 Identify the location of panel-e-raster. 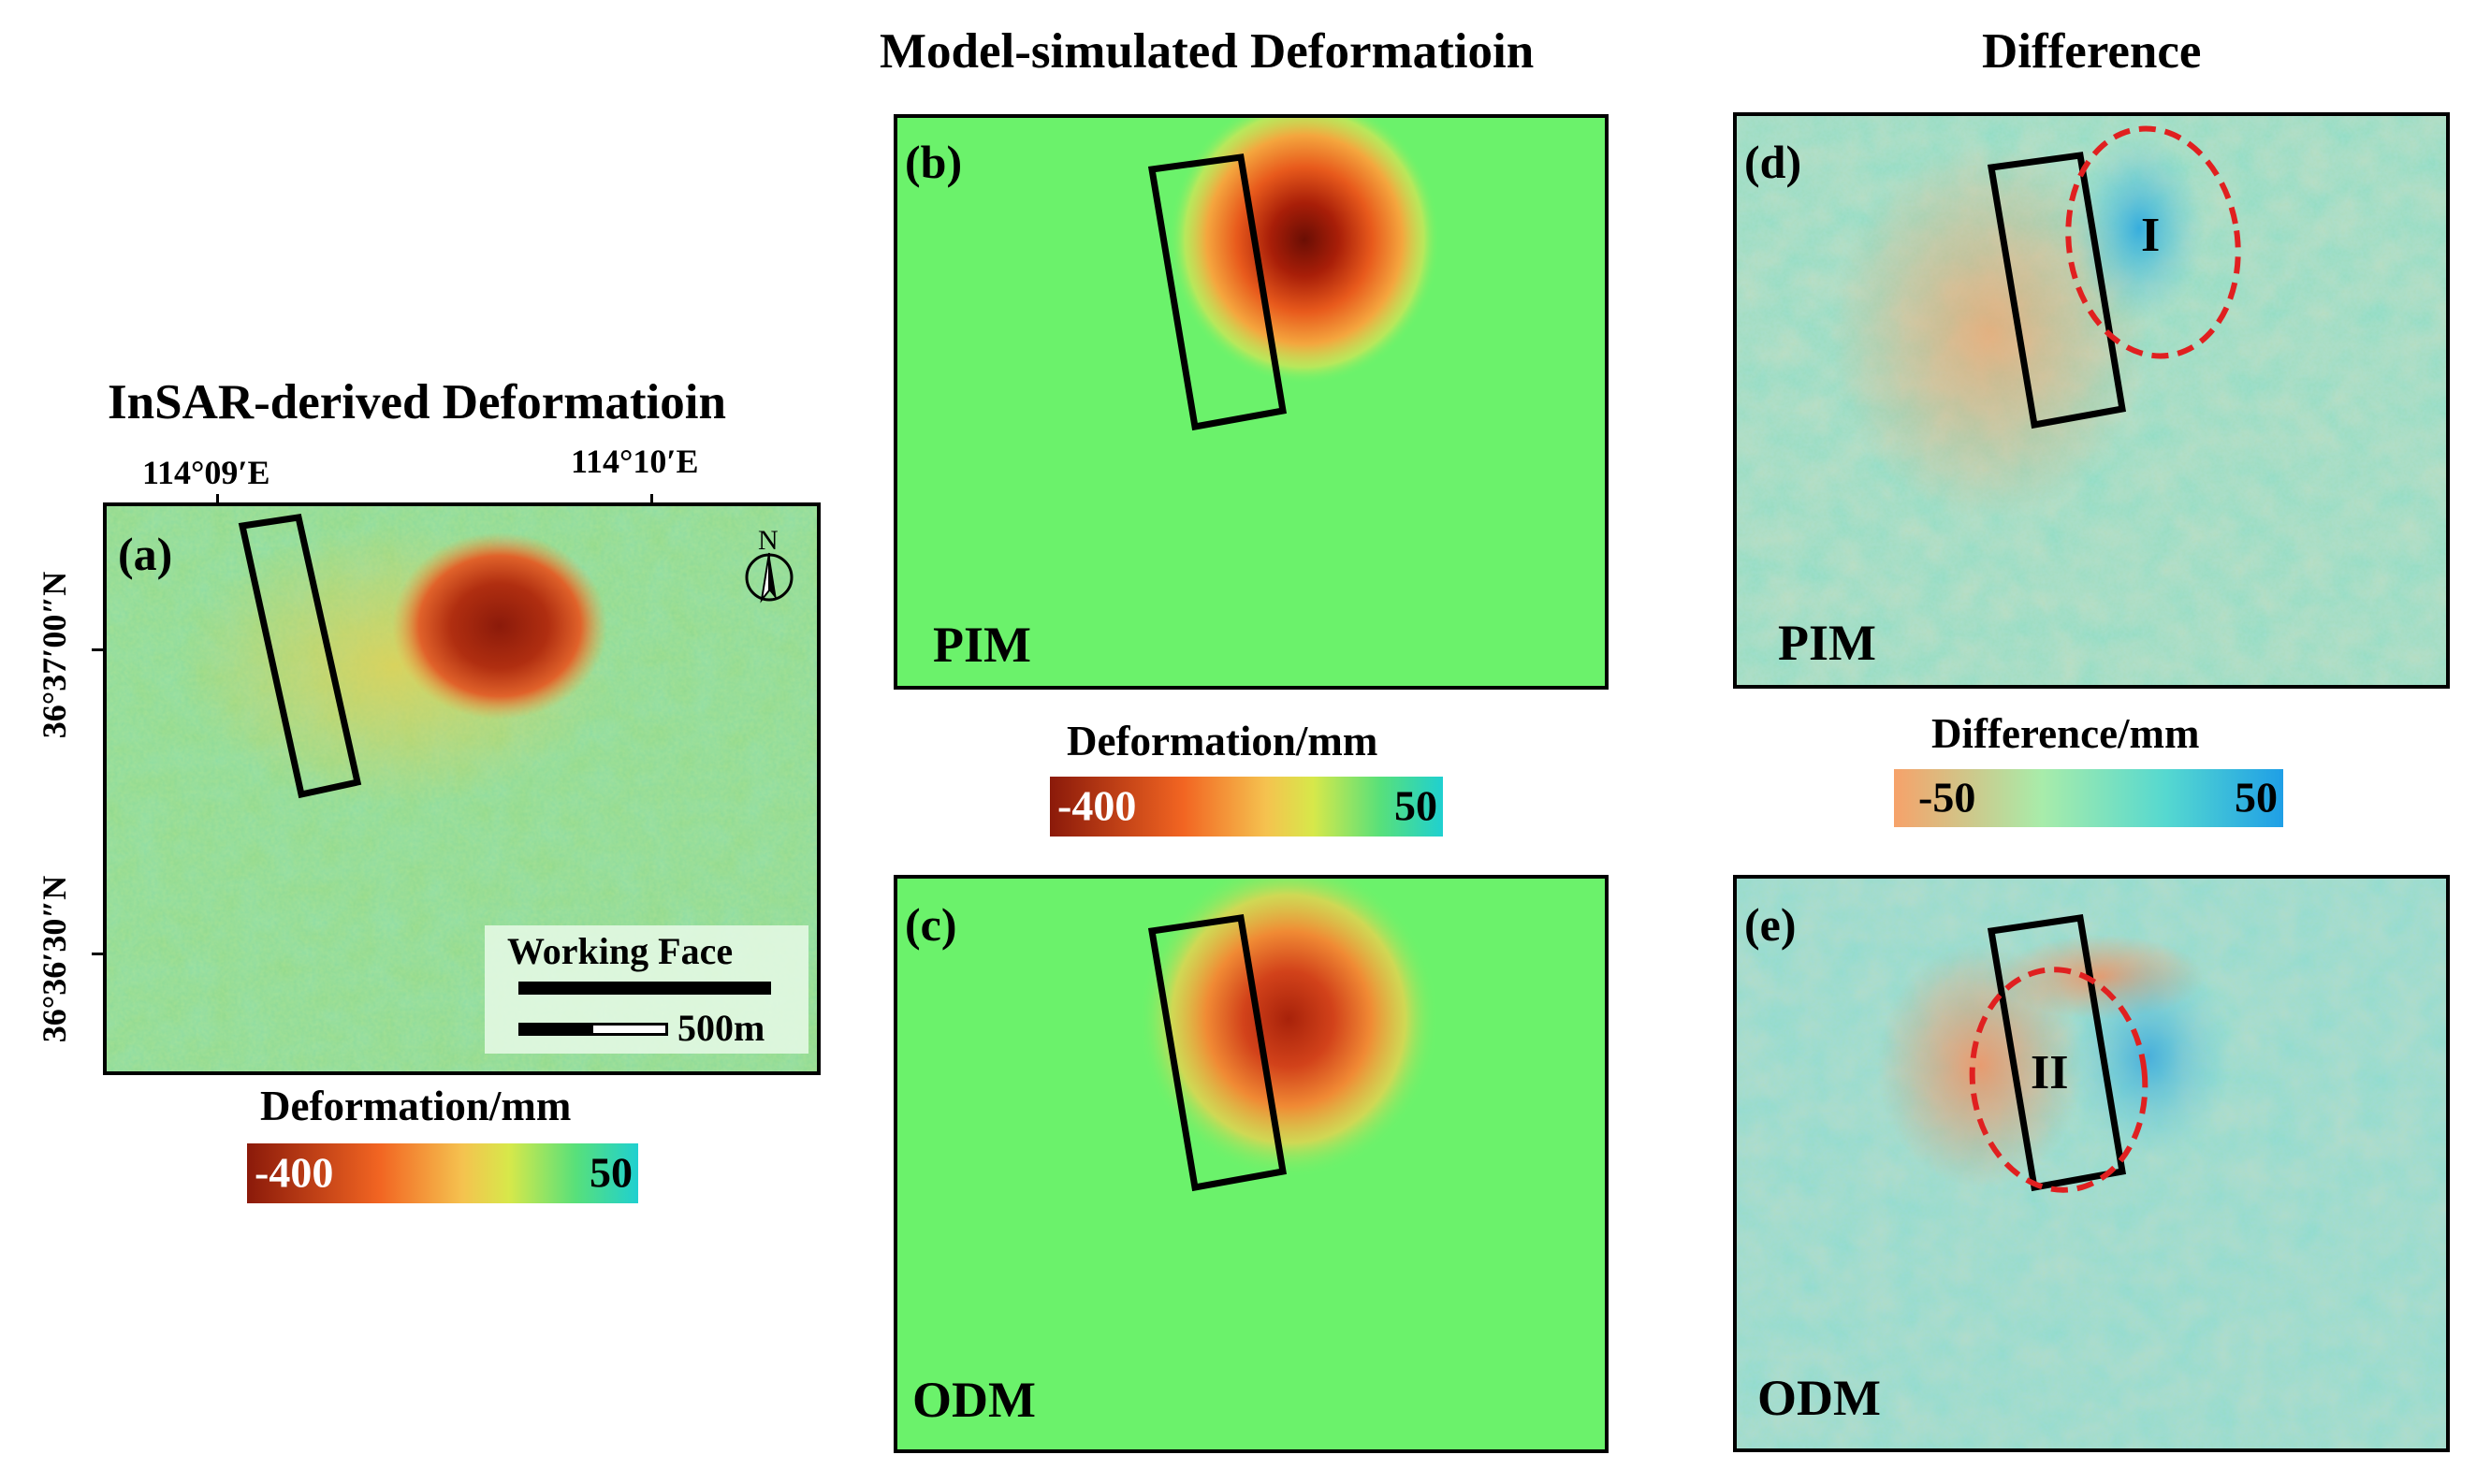
(2091, 1163).